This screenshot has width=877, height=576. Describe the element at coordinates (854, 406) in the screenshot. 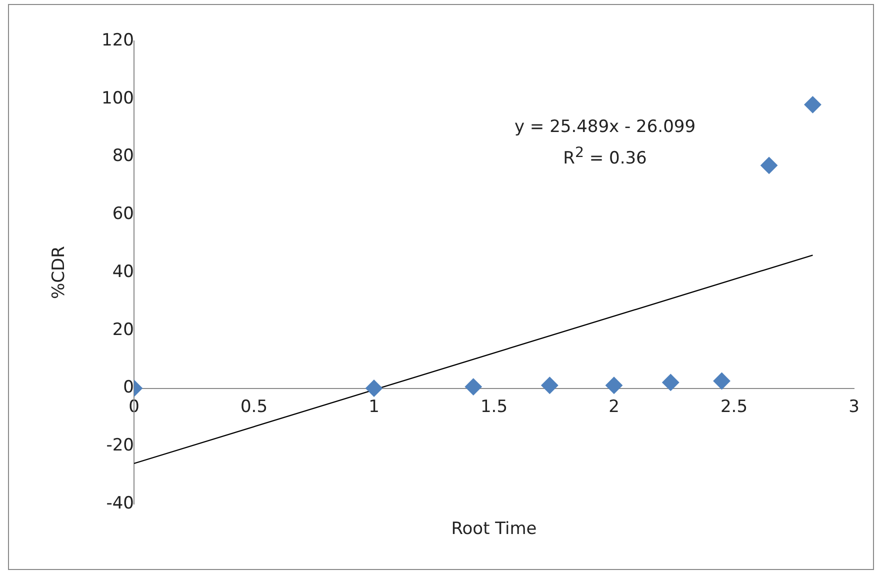

I see `x-tick-label: 3` at that location.